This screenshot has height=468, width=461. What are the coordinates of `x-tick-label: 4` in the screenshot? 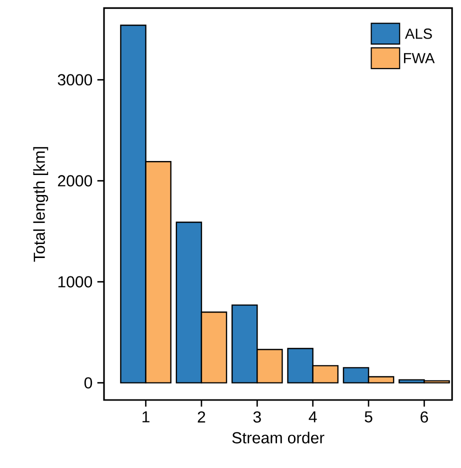 It's located at (312, 416).